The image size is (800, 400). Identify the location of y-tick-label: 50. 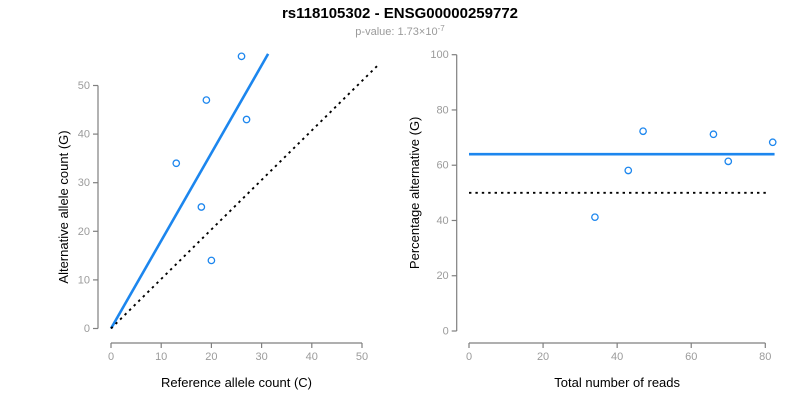
(84, 86).